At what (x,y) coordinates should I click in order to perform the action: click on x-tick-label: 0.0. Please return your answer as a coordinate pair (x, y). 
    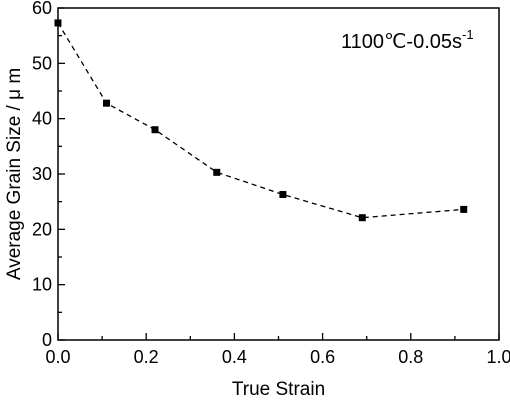
    Looking at the image, I should click on (57, 357).